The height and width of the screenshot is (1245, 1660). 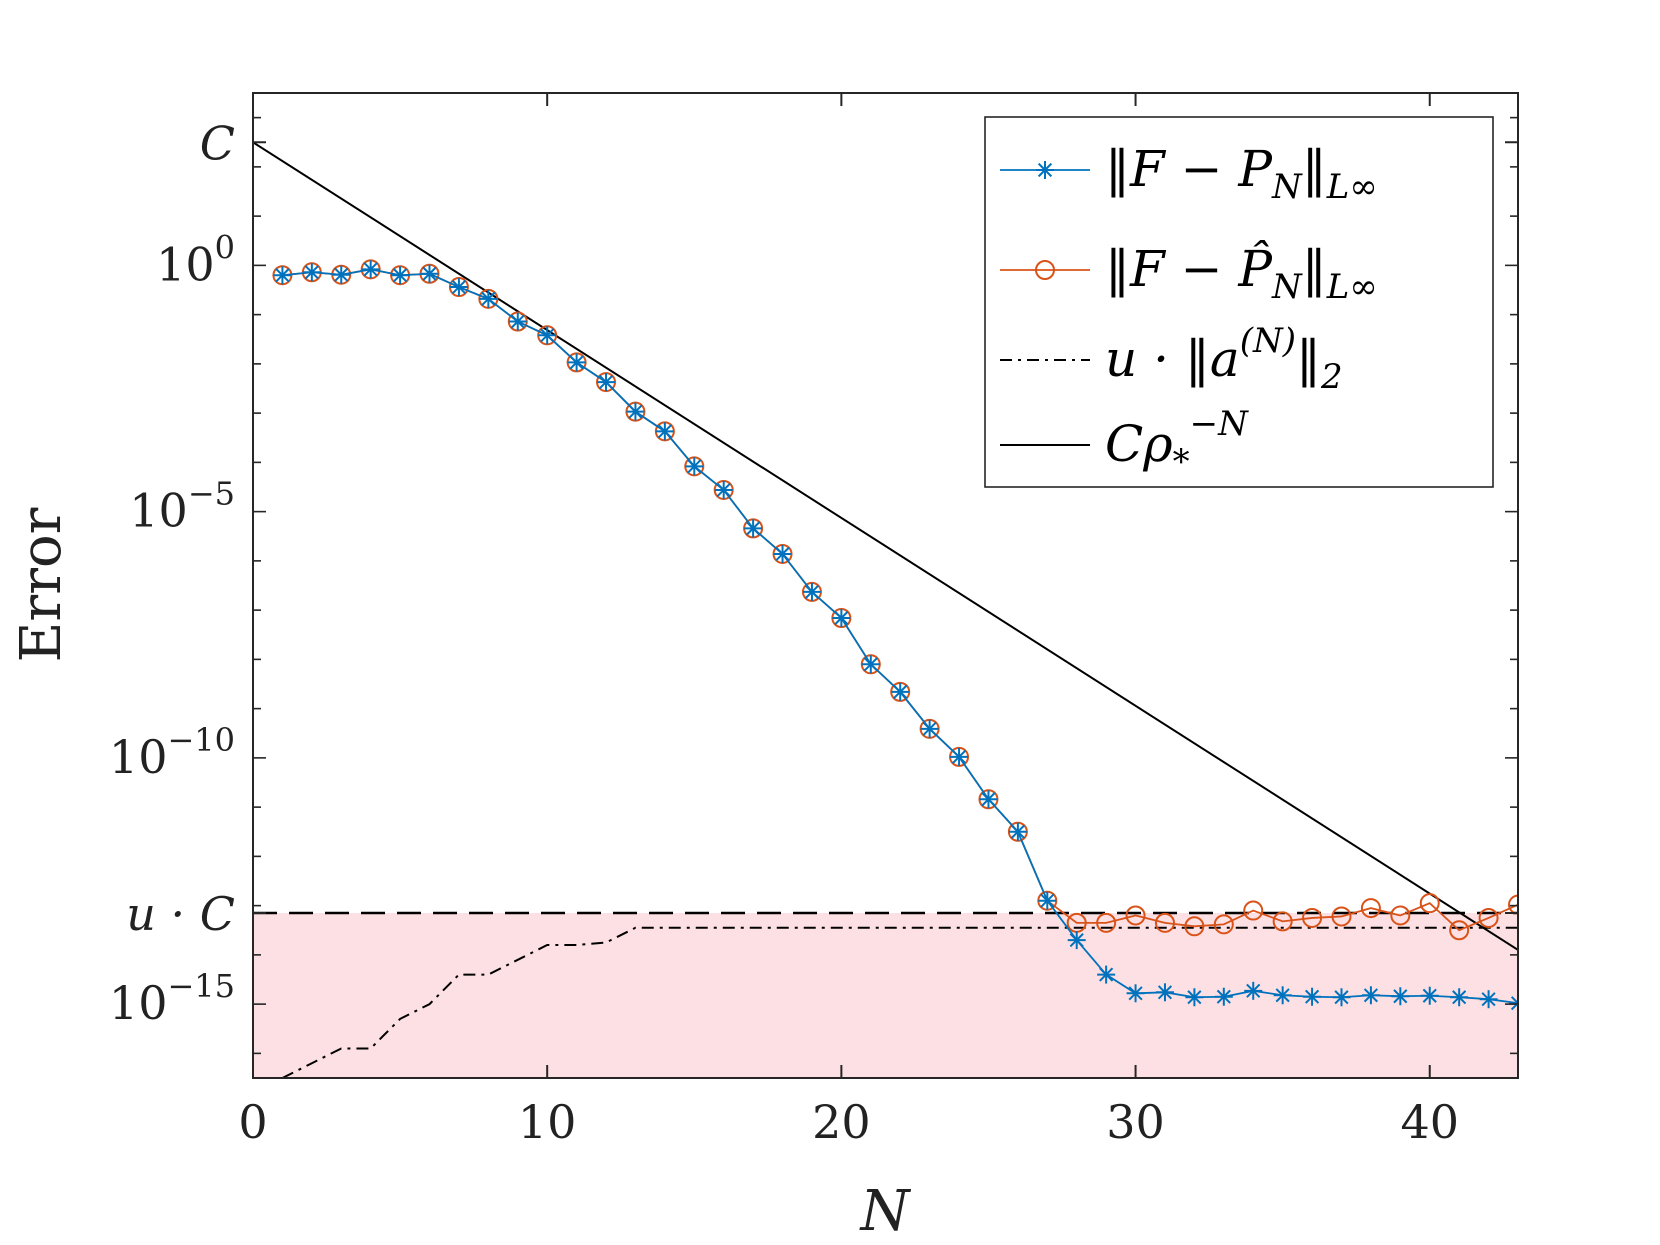 I want to click on legend-box, so click(x=1239, y=302).